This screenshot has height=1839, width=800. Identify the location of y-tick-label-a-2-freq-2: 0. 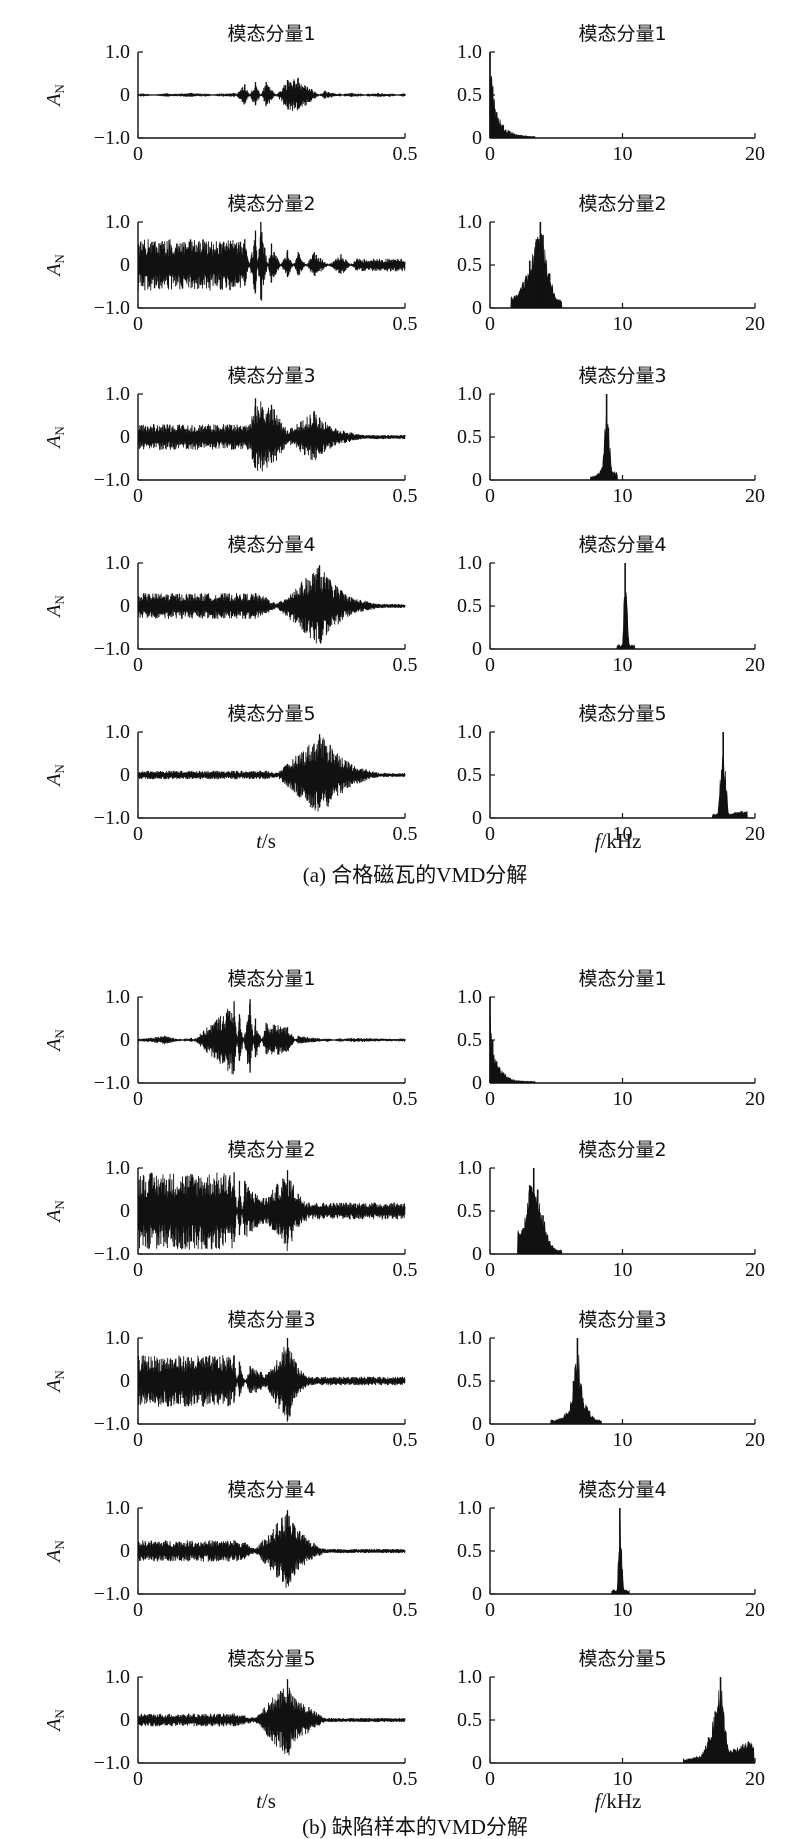
(477, 308).